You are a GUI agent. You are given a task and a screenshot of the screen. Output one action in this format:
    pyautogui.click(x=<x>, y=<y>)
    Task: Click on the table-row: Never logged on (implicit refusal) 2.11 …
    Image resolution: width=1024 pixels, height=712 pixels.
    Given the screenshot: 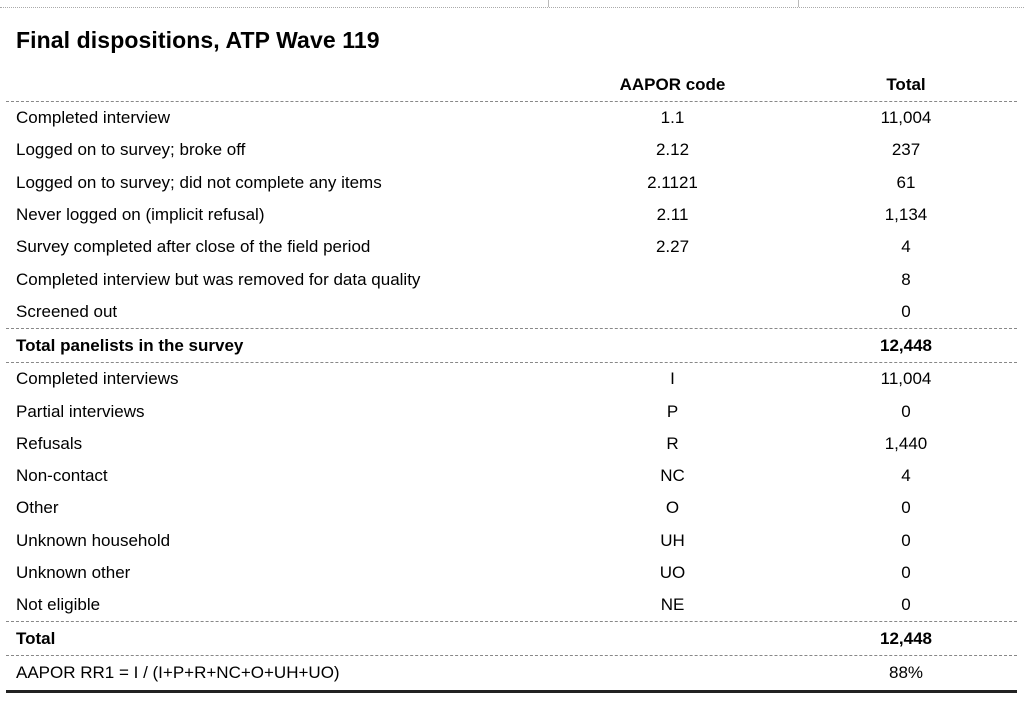 What is the action you would take?
    pyautogui.click(x=511, y=215)
    